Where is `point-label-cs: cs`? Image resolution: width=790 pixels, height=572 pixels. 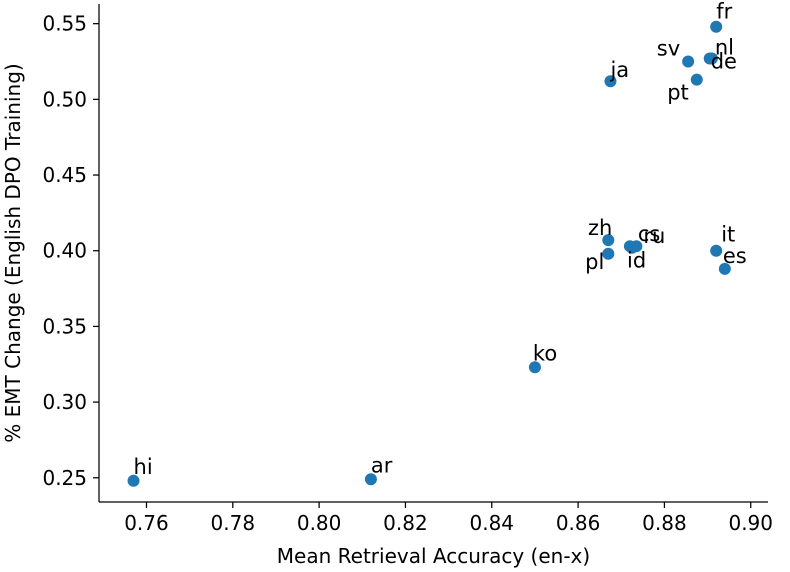
point-label-cs: cs is located at coordinates (649, 234).